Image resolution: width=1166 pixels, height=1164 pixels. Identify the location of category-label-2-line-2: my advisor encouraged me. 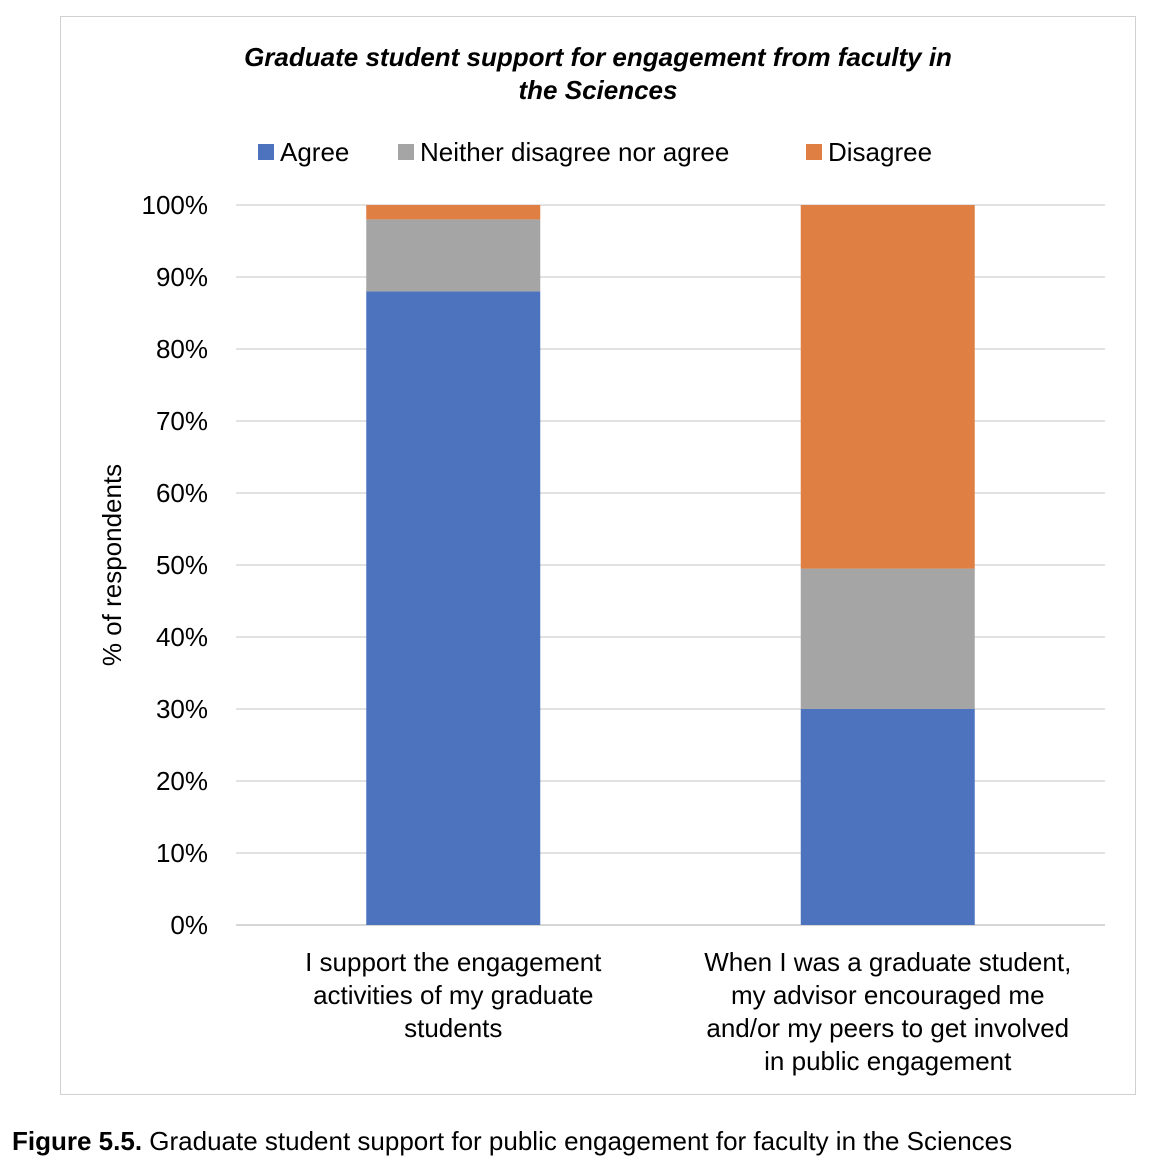
(888, 995).